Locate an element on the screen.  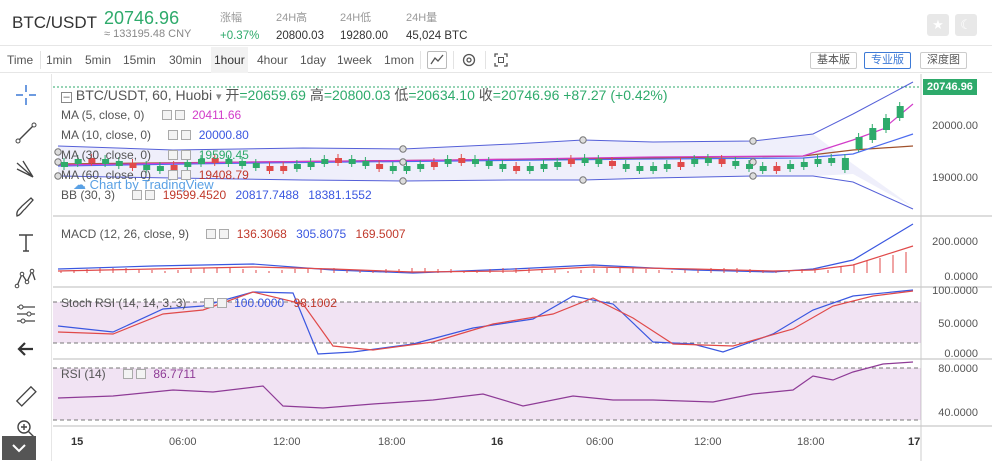
collapse-toolbar-button is located at coordinates (19, 448).